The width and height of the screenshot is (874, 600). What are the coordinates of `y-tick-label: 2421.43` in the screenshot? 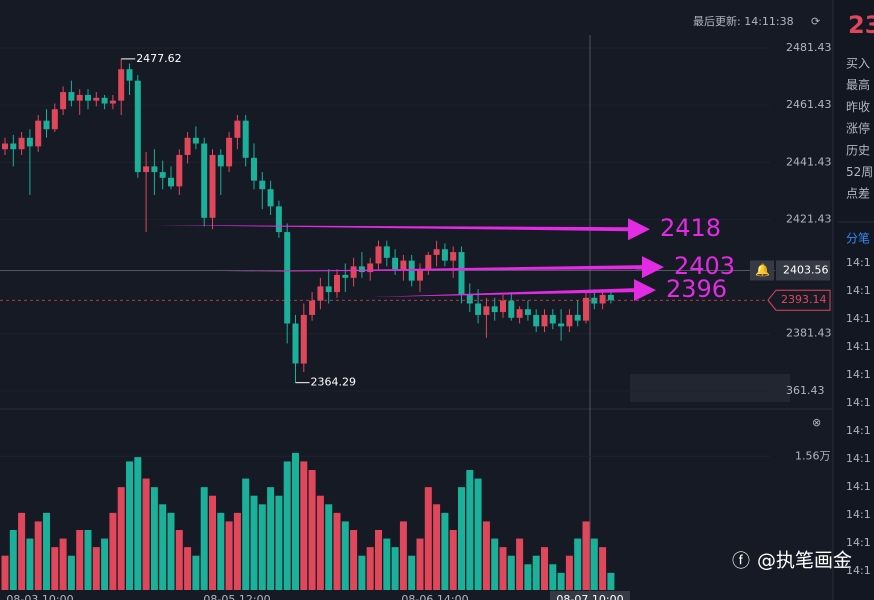 It's located at (809, 218).